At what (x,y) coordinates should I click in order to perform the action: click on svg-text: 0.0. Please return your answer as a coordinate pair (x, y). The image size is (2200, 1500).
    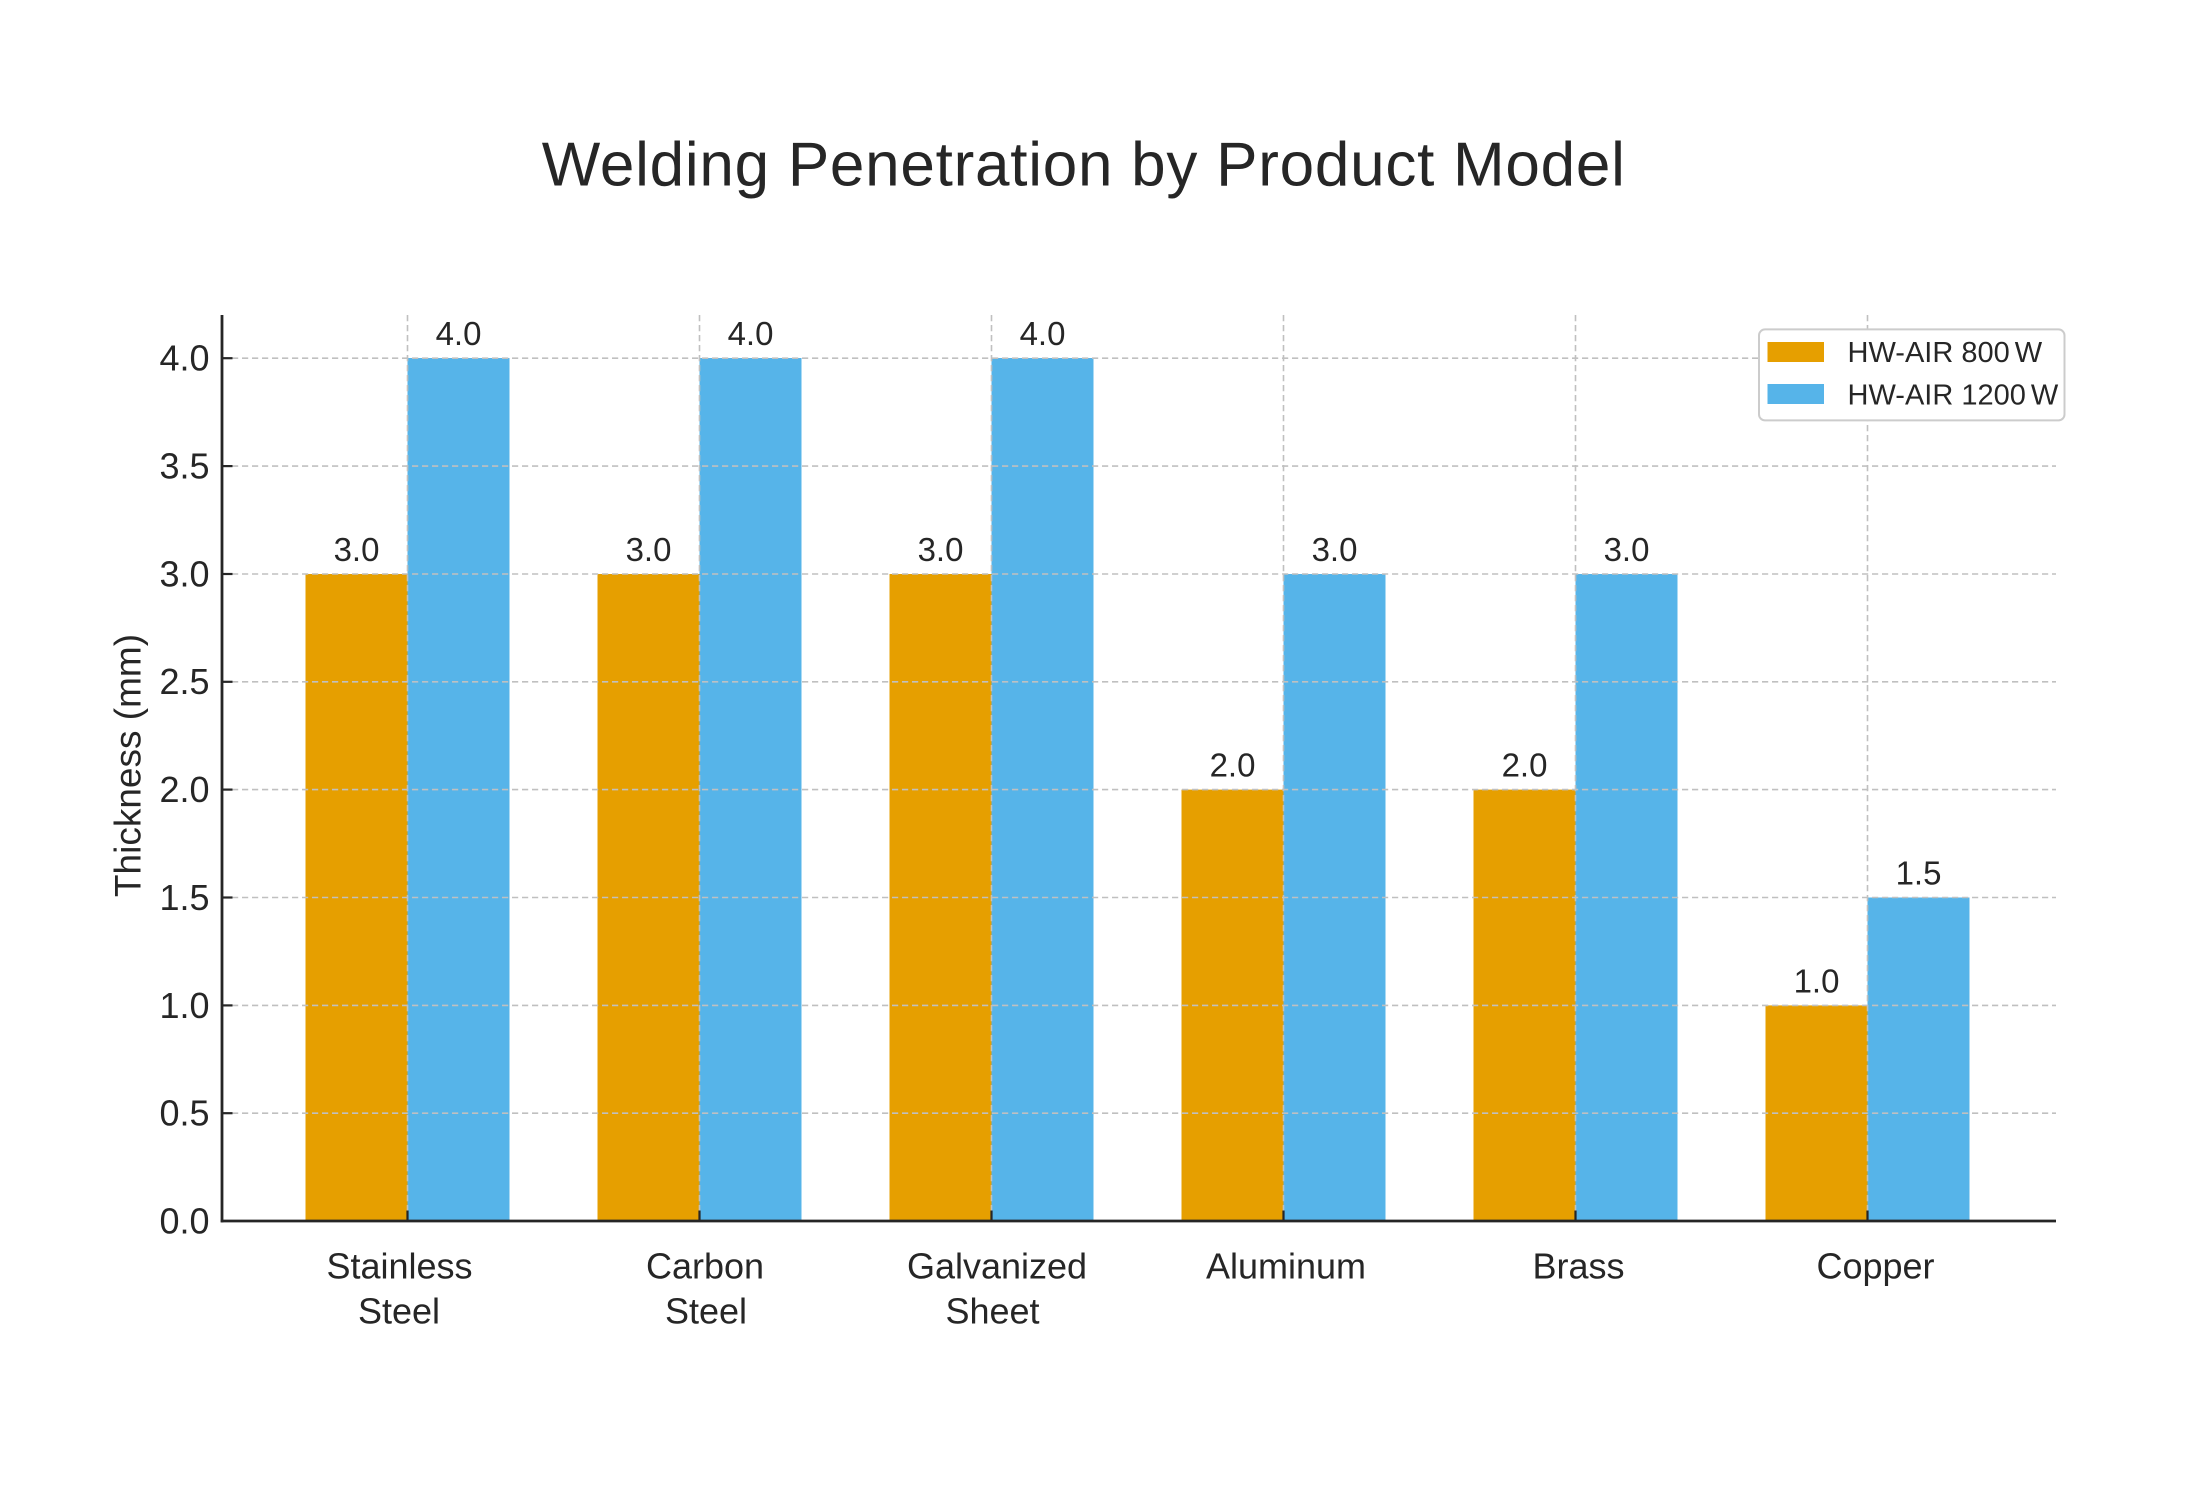
    Looking at the image, I should click on (184, 1220).